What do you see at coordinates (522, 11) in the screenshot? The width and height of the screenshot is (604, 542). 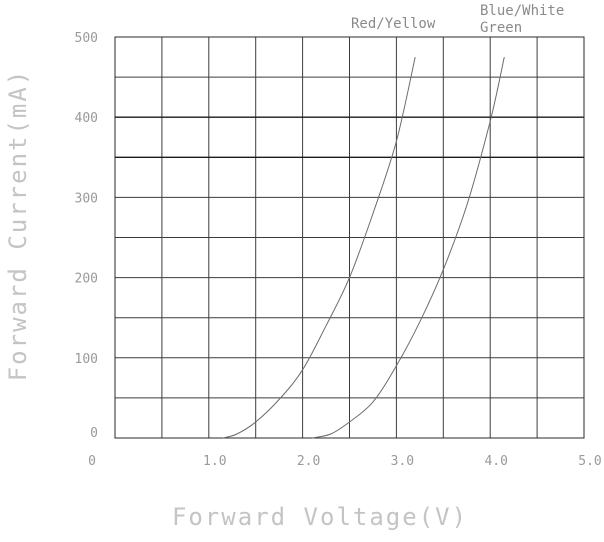 I see `series-label: Blue/White` at bounding box center [522, 11].